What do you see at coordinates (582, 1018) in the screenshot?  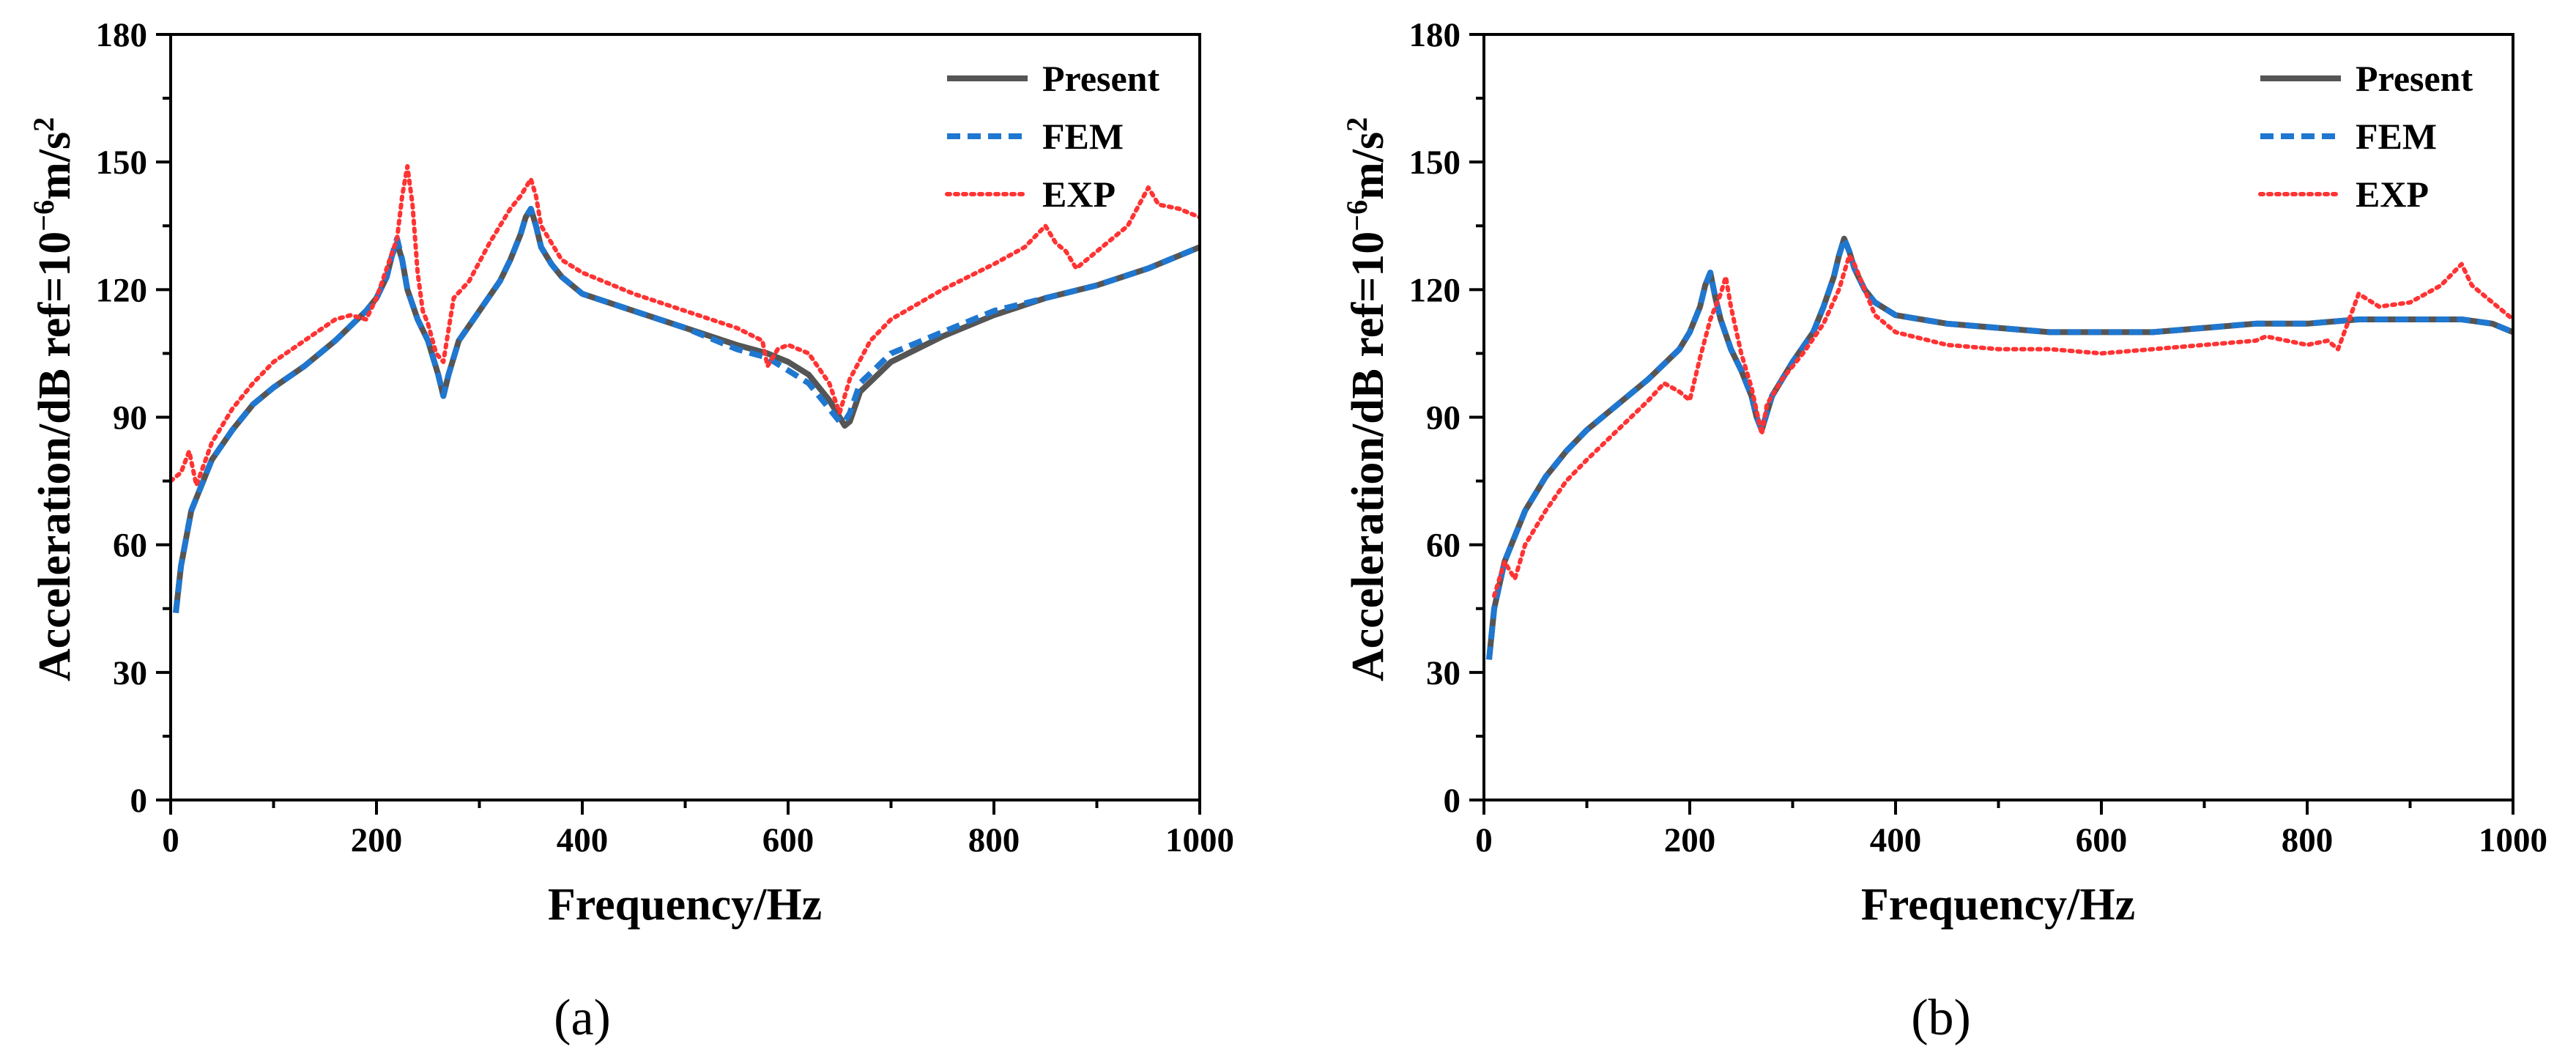 I see `panel-caption: (a)` at bounding box center [582, 1018].